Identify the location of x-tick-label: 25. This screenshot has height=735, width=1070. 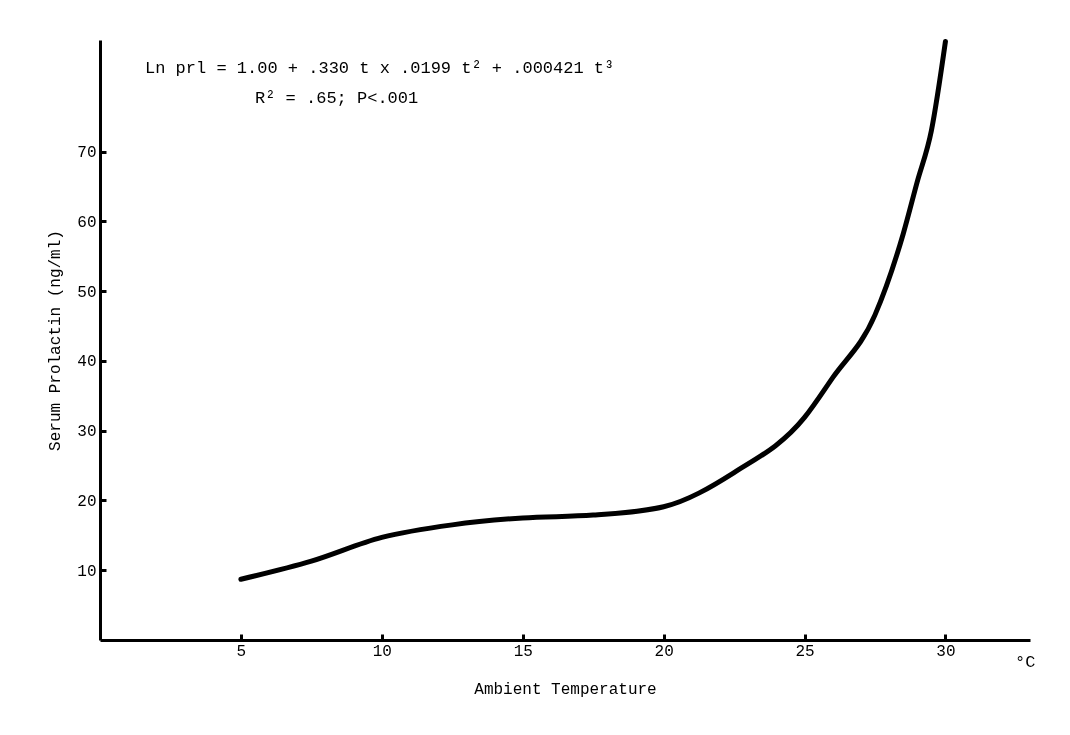
(805, 651).